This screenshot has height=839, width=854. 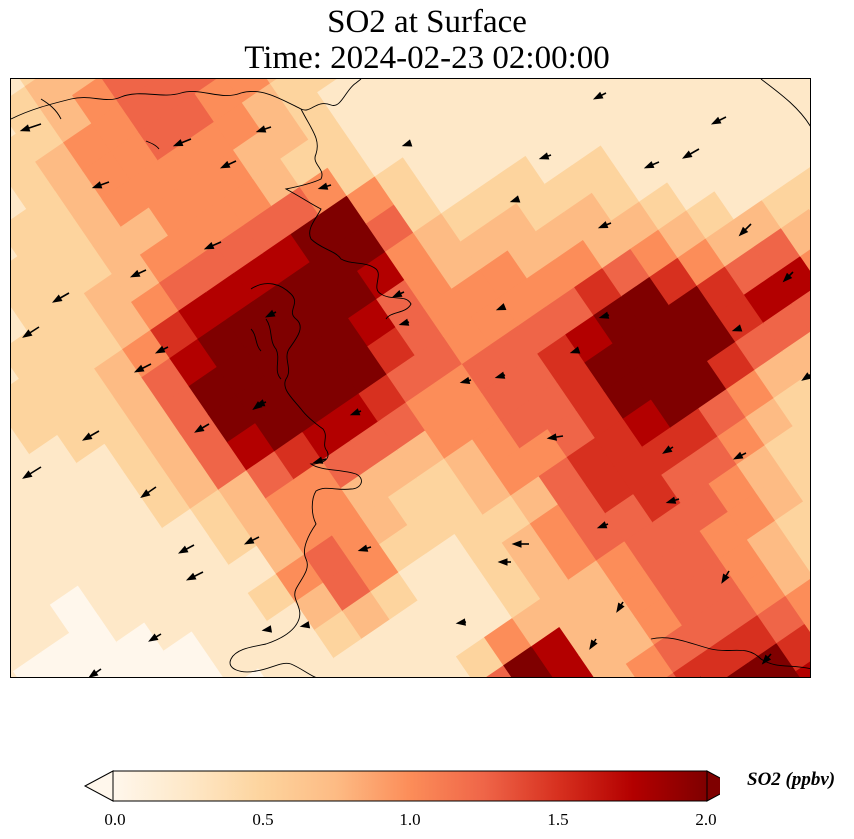 I want to click on map-subtitle-time: Time: 2024-02-23 02:00:00, so click(x=427, y=58).